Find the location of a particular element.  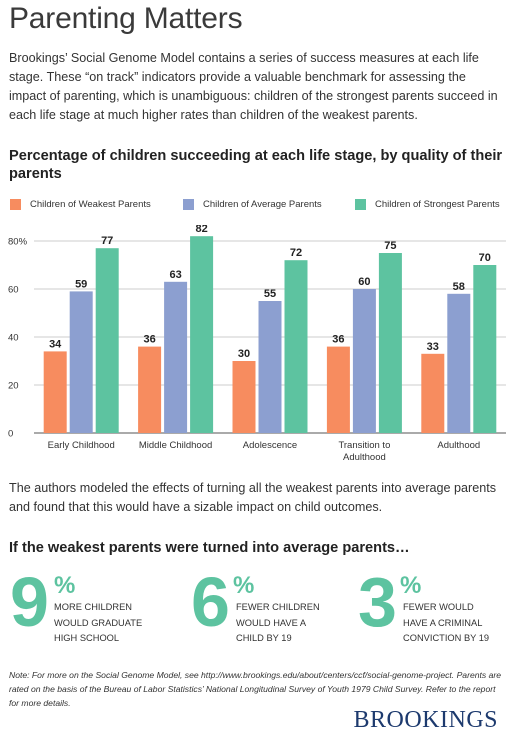

legend-label-average: Children of Average Parents is located at coordinates (262, 204).